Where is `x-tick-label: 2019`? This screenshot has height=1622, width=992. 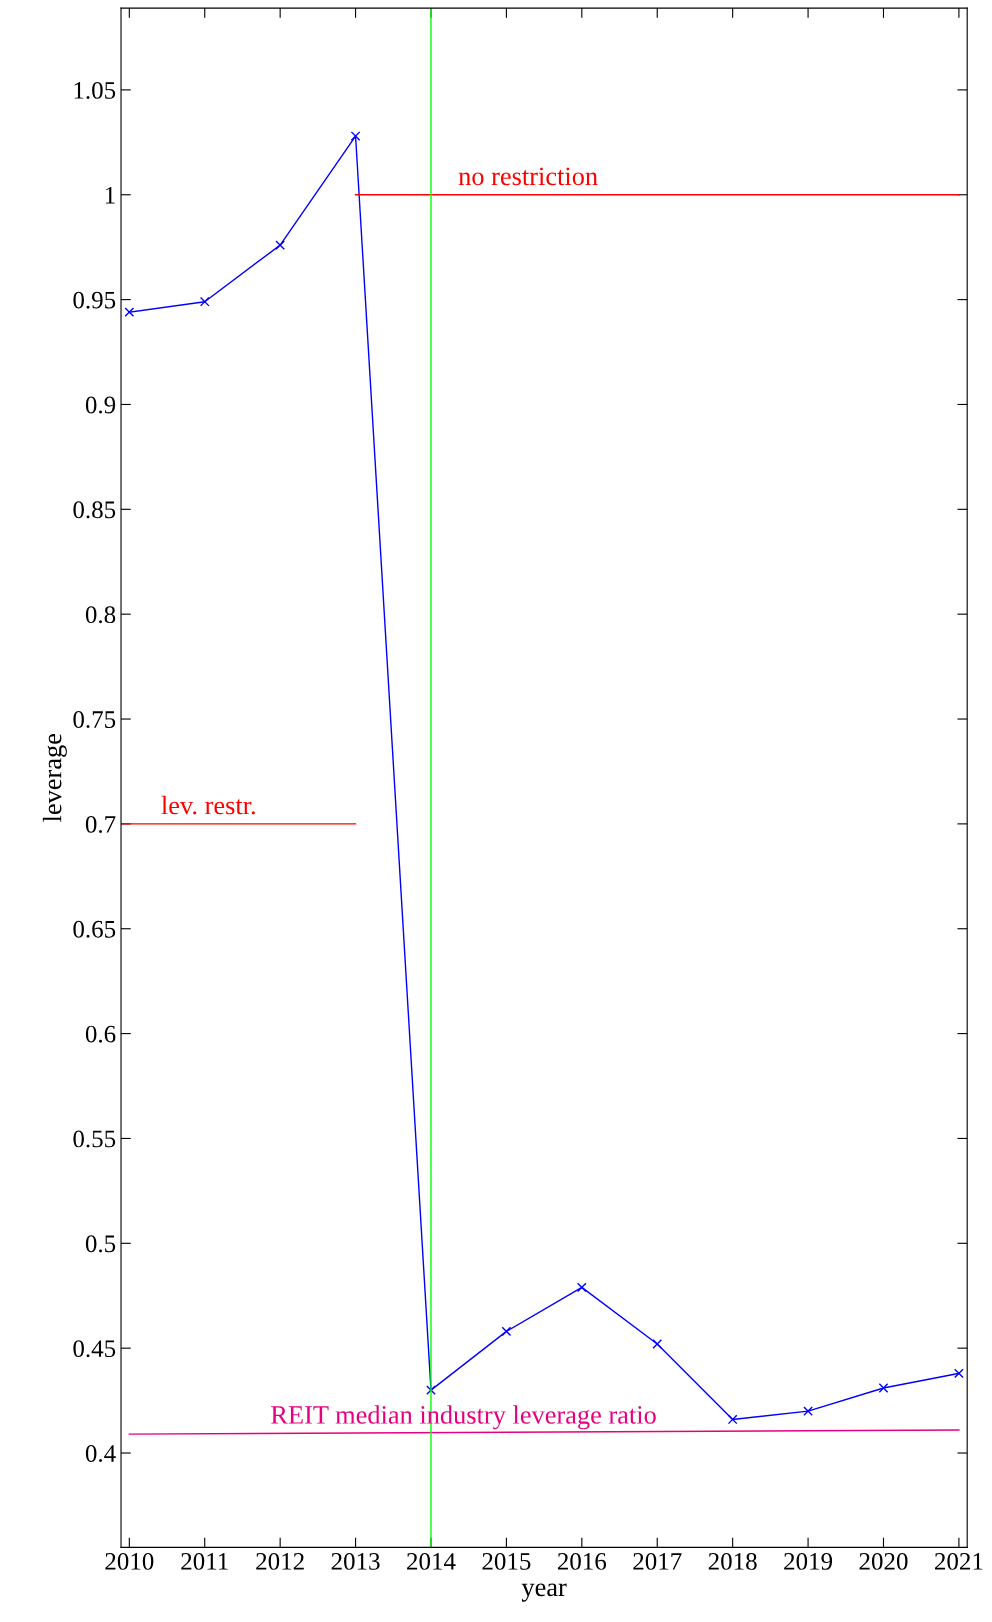
x-tick-label: 2019 is located at coordinates (808, 1561).